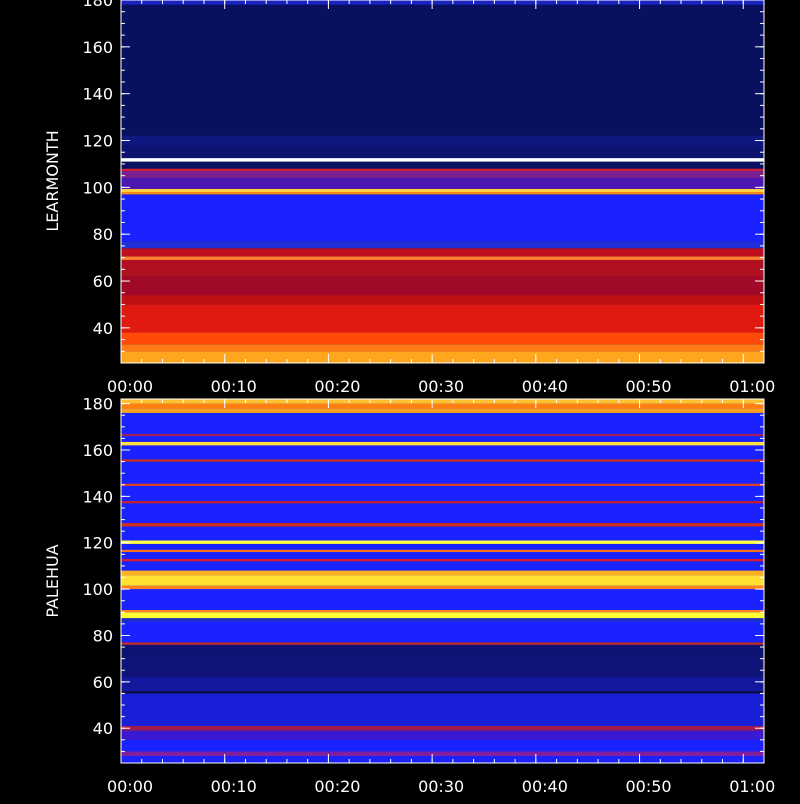  Describe the element at coordinates (52, 580) in the screenshot. I see `palehua-y-label: PALEHUA` at that location.